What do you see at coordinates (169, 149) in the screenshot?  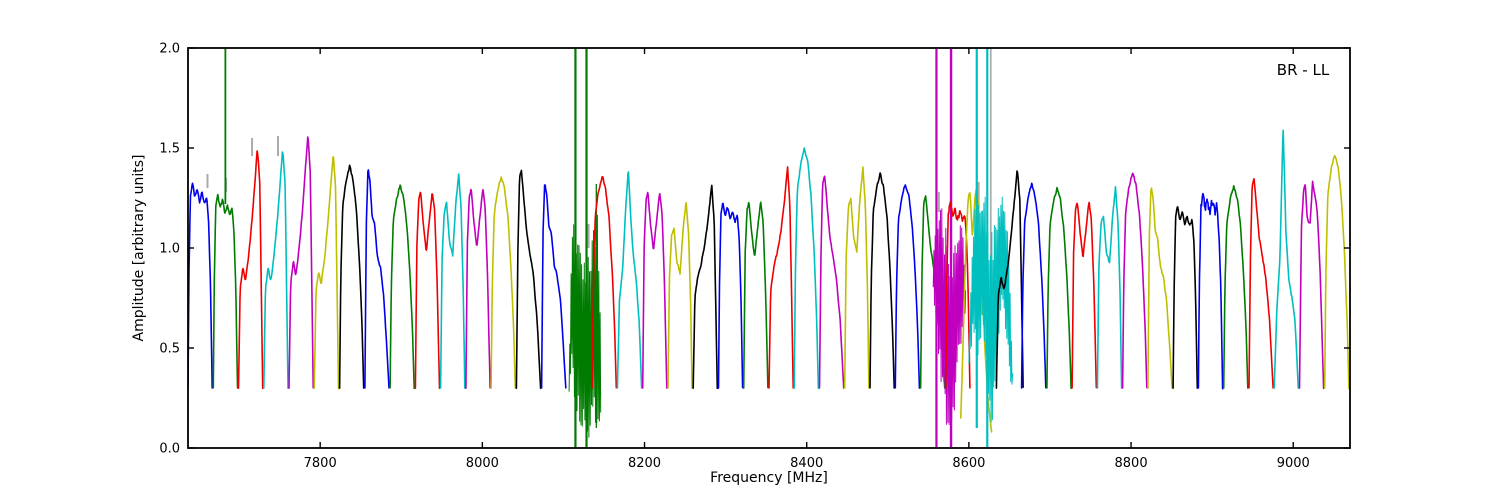 I see `y-tick-label: 1.5` at bounding box center [169, 149].